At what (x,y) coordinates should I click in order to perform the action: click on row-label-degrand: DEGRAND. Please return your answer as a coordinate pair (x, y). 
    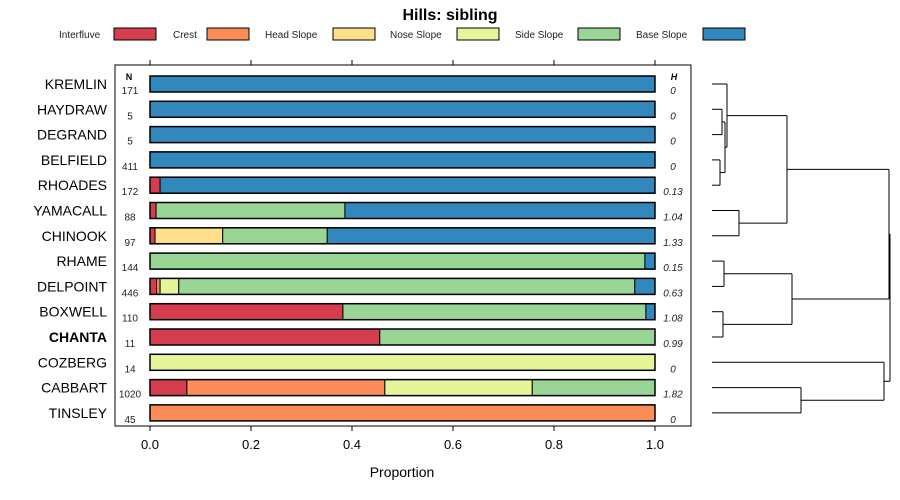
    Looking at the image, I should click on (72, 135).